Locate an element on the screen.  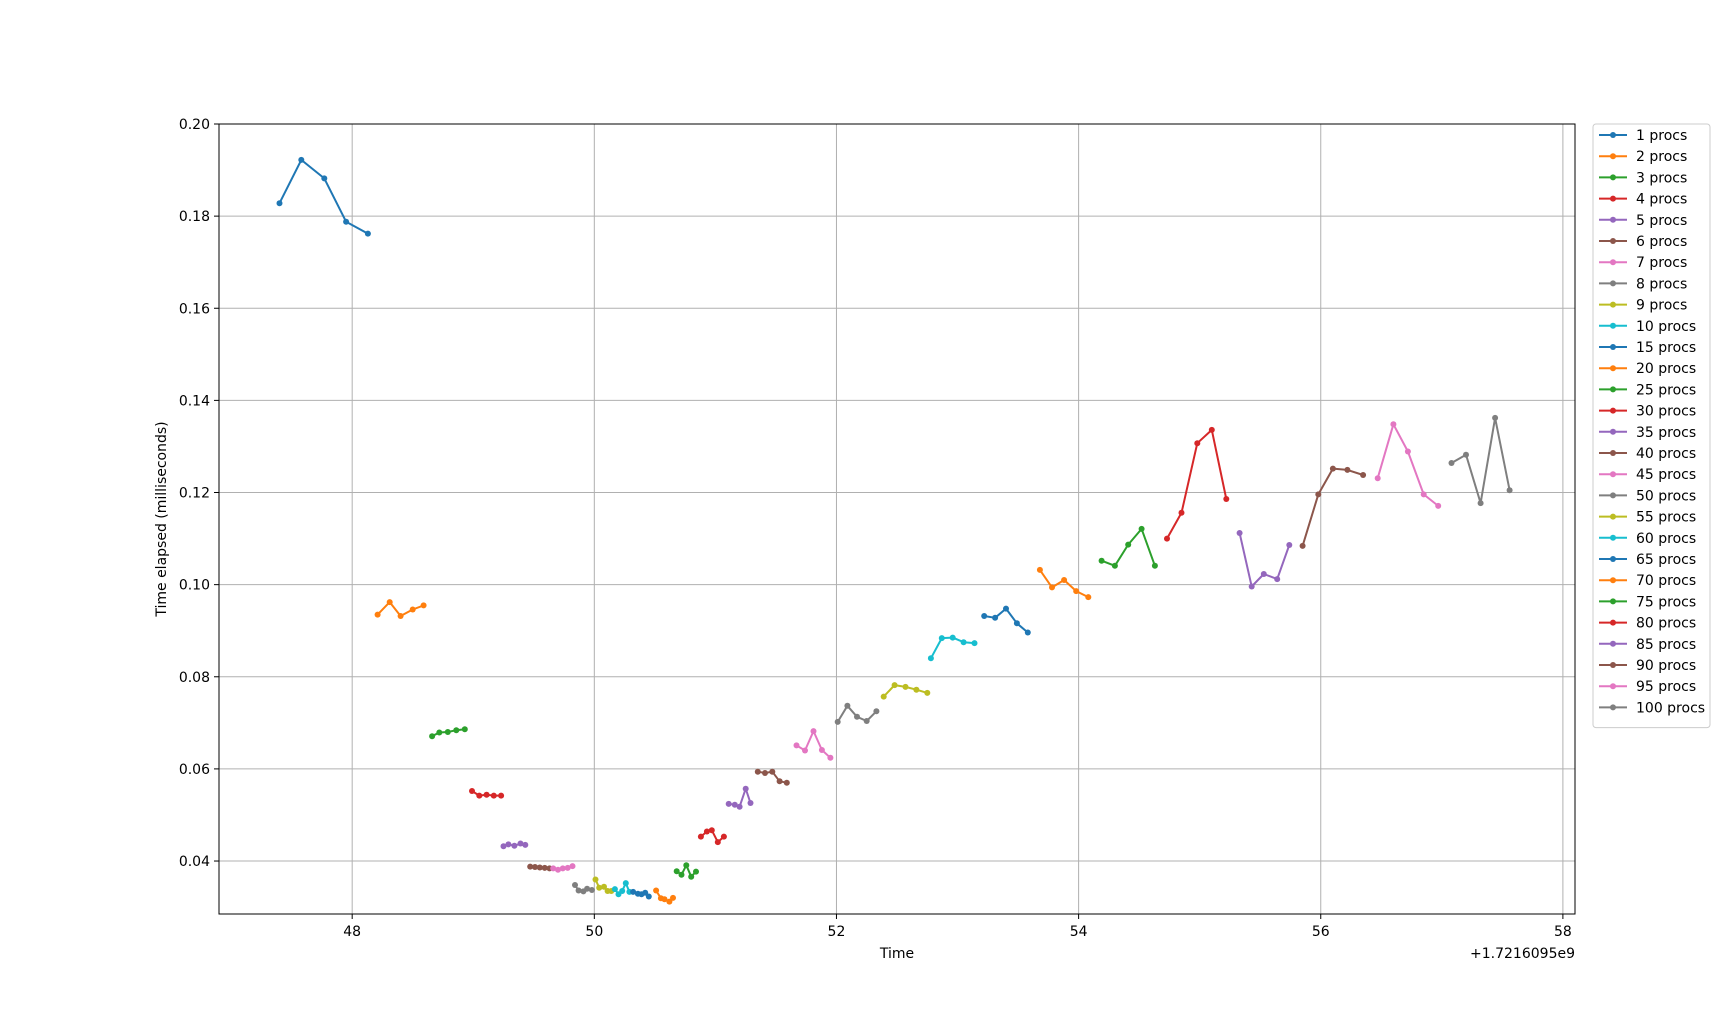
legend-entry: 95 procs is located at coordinates (1647, 687).